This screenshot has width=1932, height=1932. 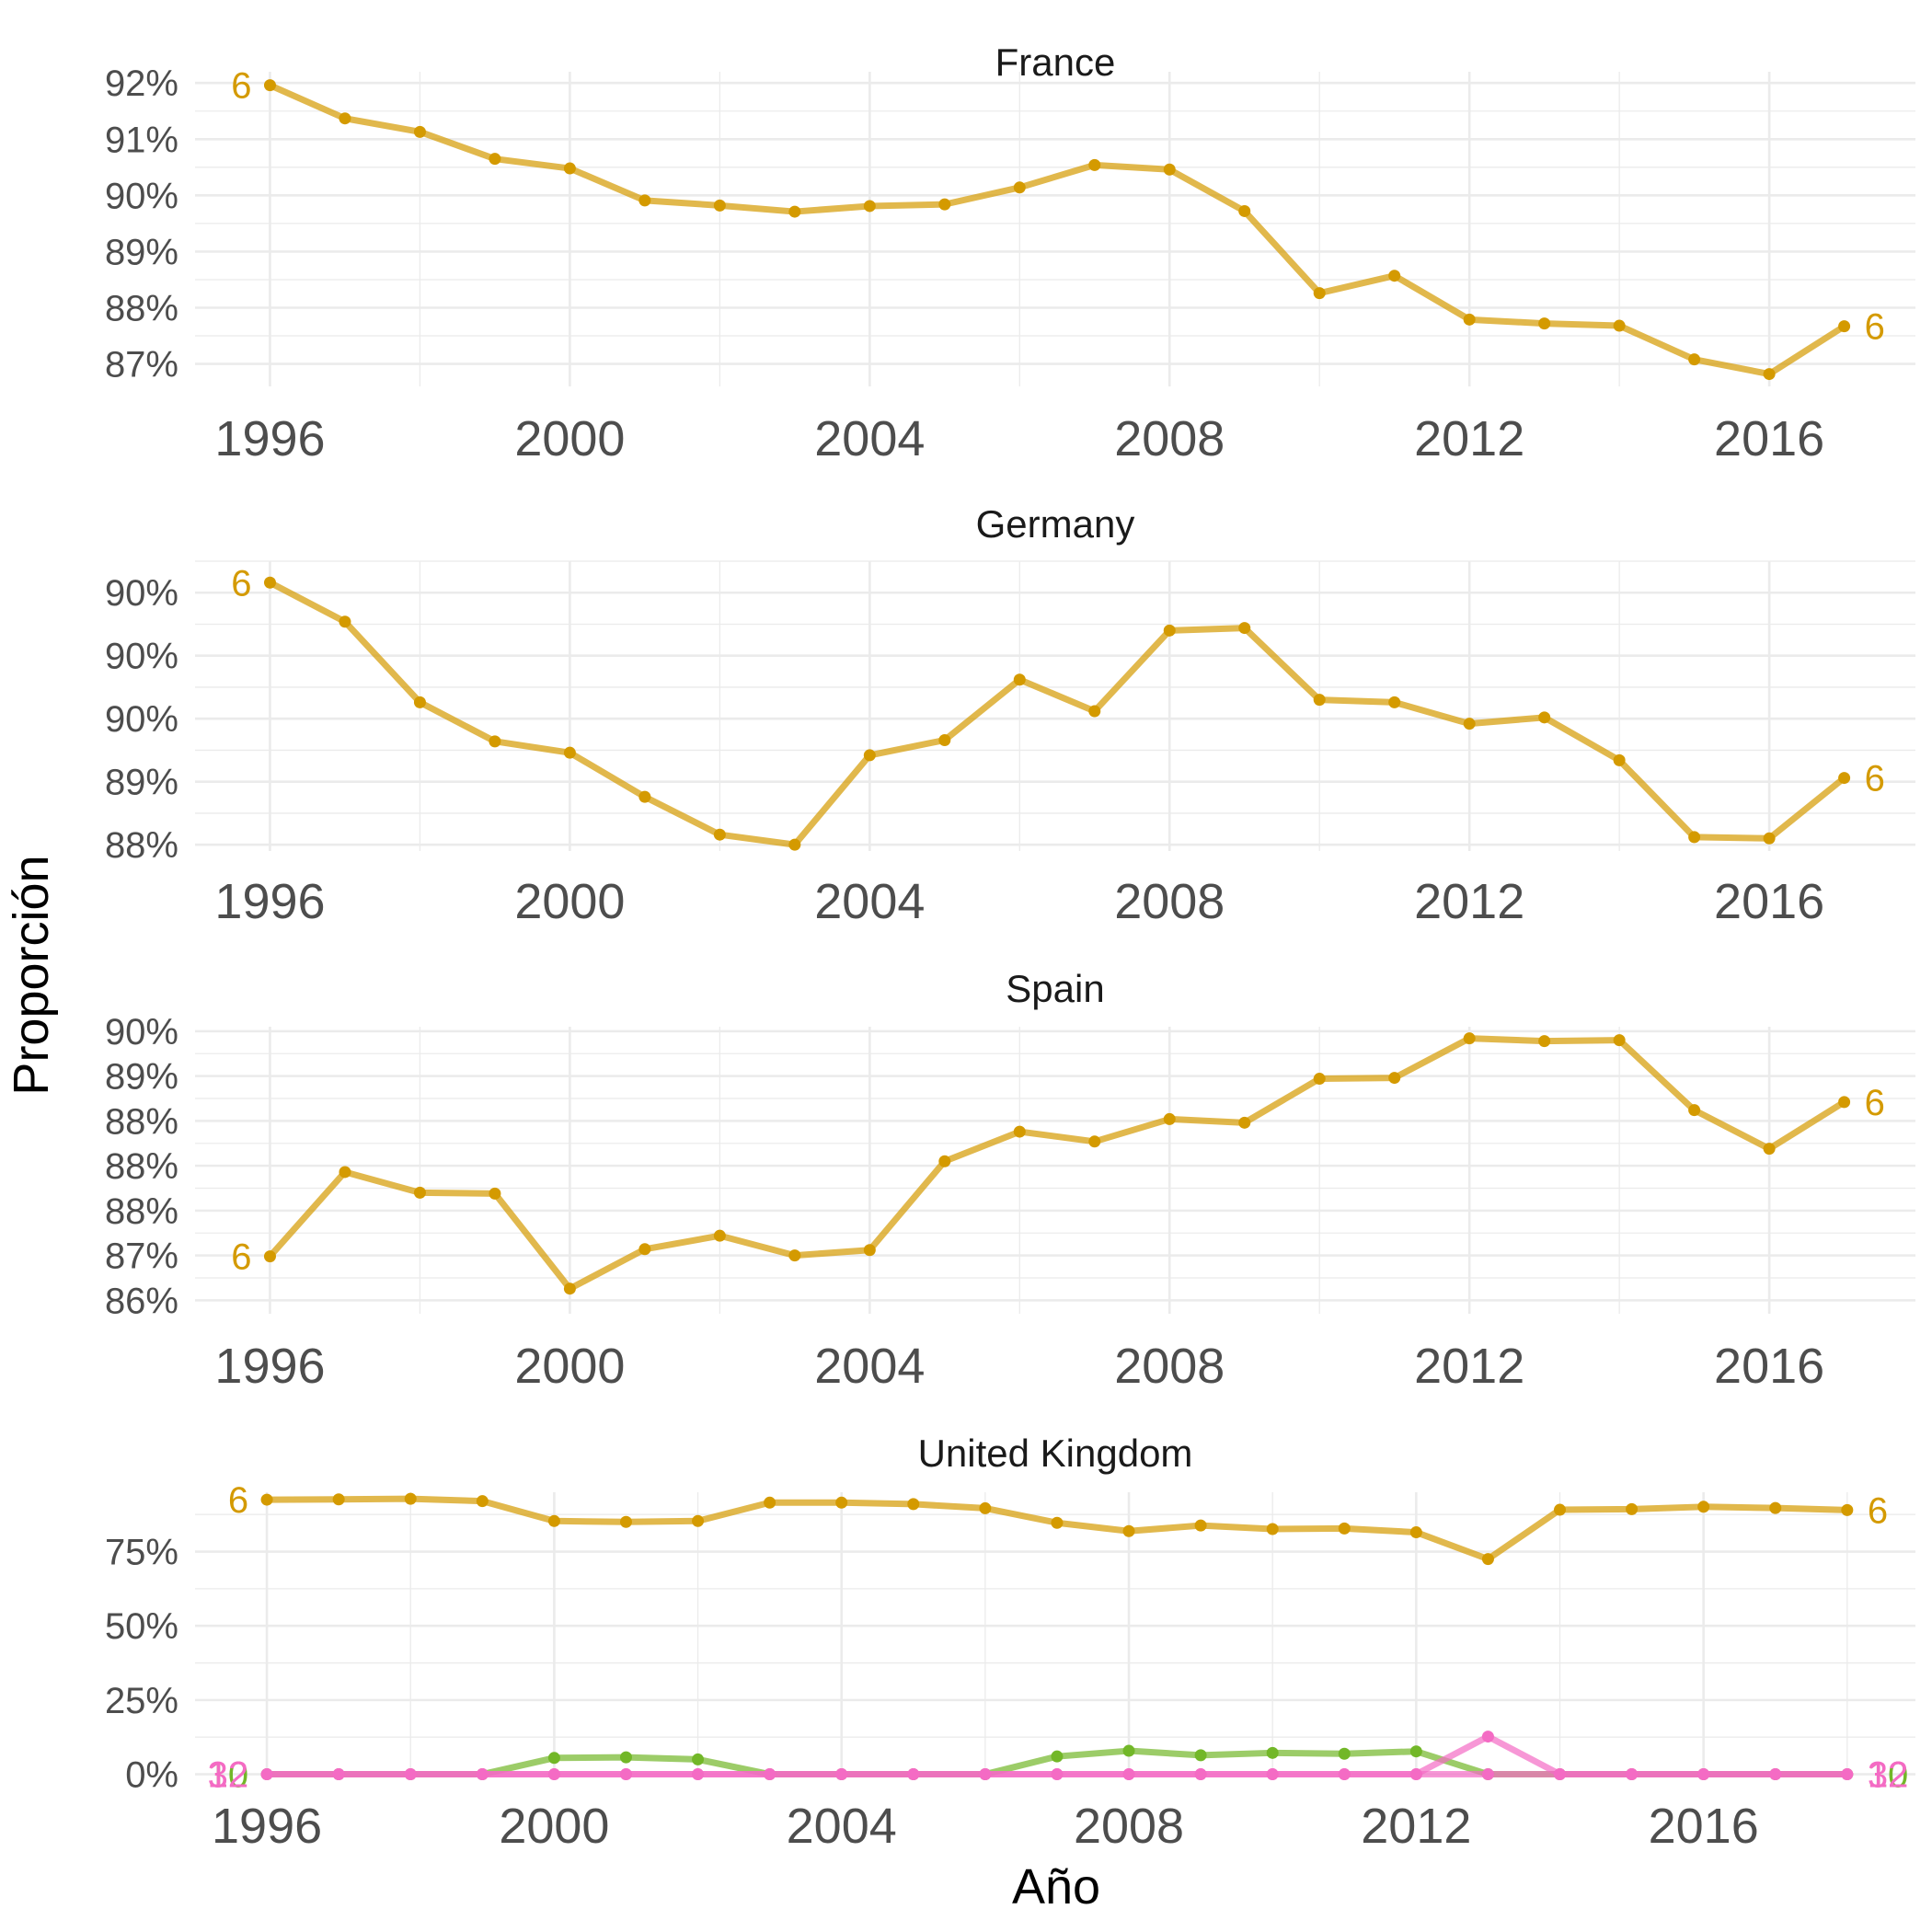 I want to click on x-axis-title: Año, so click(x=1056, y=1887).